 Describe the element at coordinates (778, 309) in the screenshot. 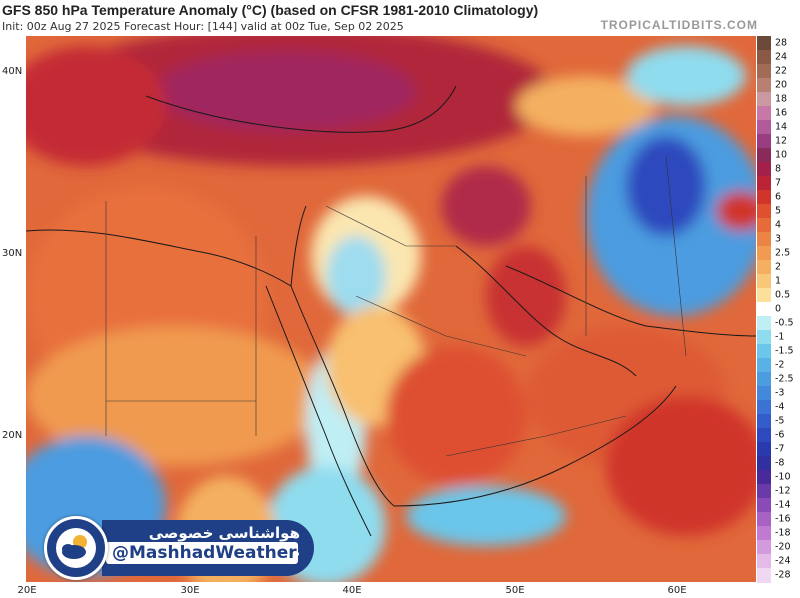

I see `colorbar-label: 0` at that location.